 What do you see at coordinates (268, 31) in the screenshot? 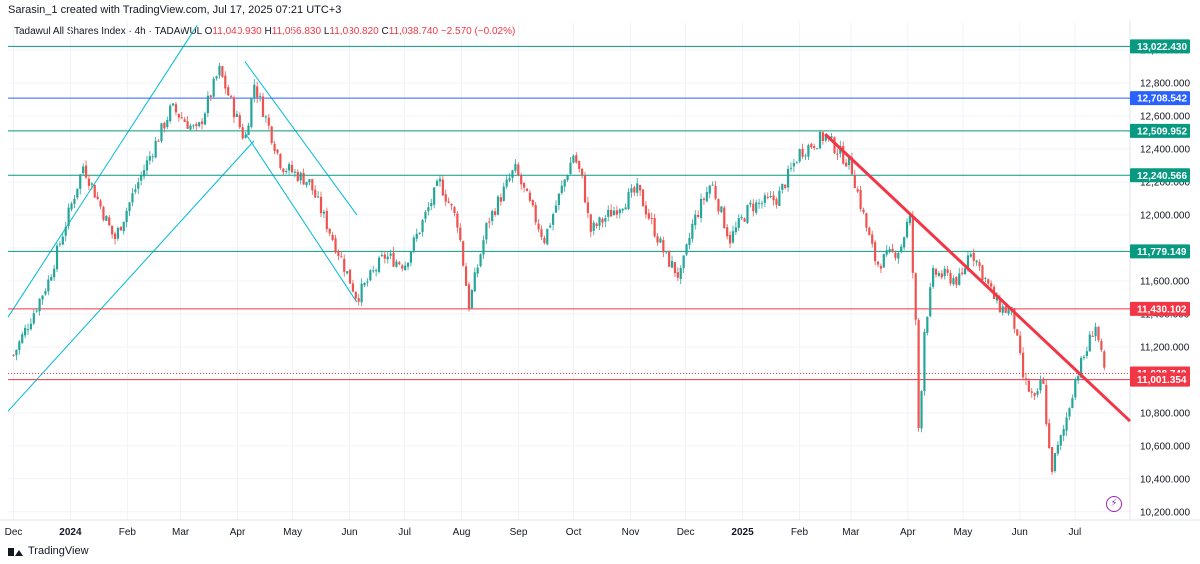
I see `high-label: H` at bounding box center [268, 31].